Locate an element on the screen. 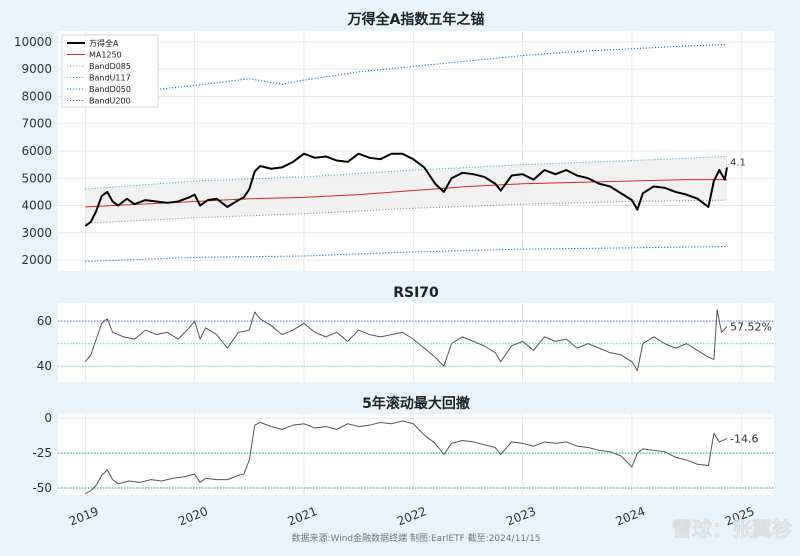  series-line-BandD050 is located at coordinates (406, 254).